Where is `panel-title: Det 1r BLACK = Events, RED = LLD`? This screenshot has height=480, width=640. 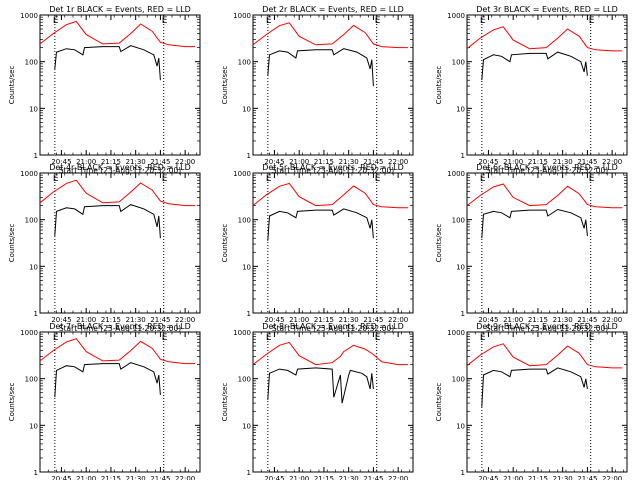
panel-title: Det 1r BLACK = Events, RED = LLD is located at coordinates (120, 9).